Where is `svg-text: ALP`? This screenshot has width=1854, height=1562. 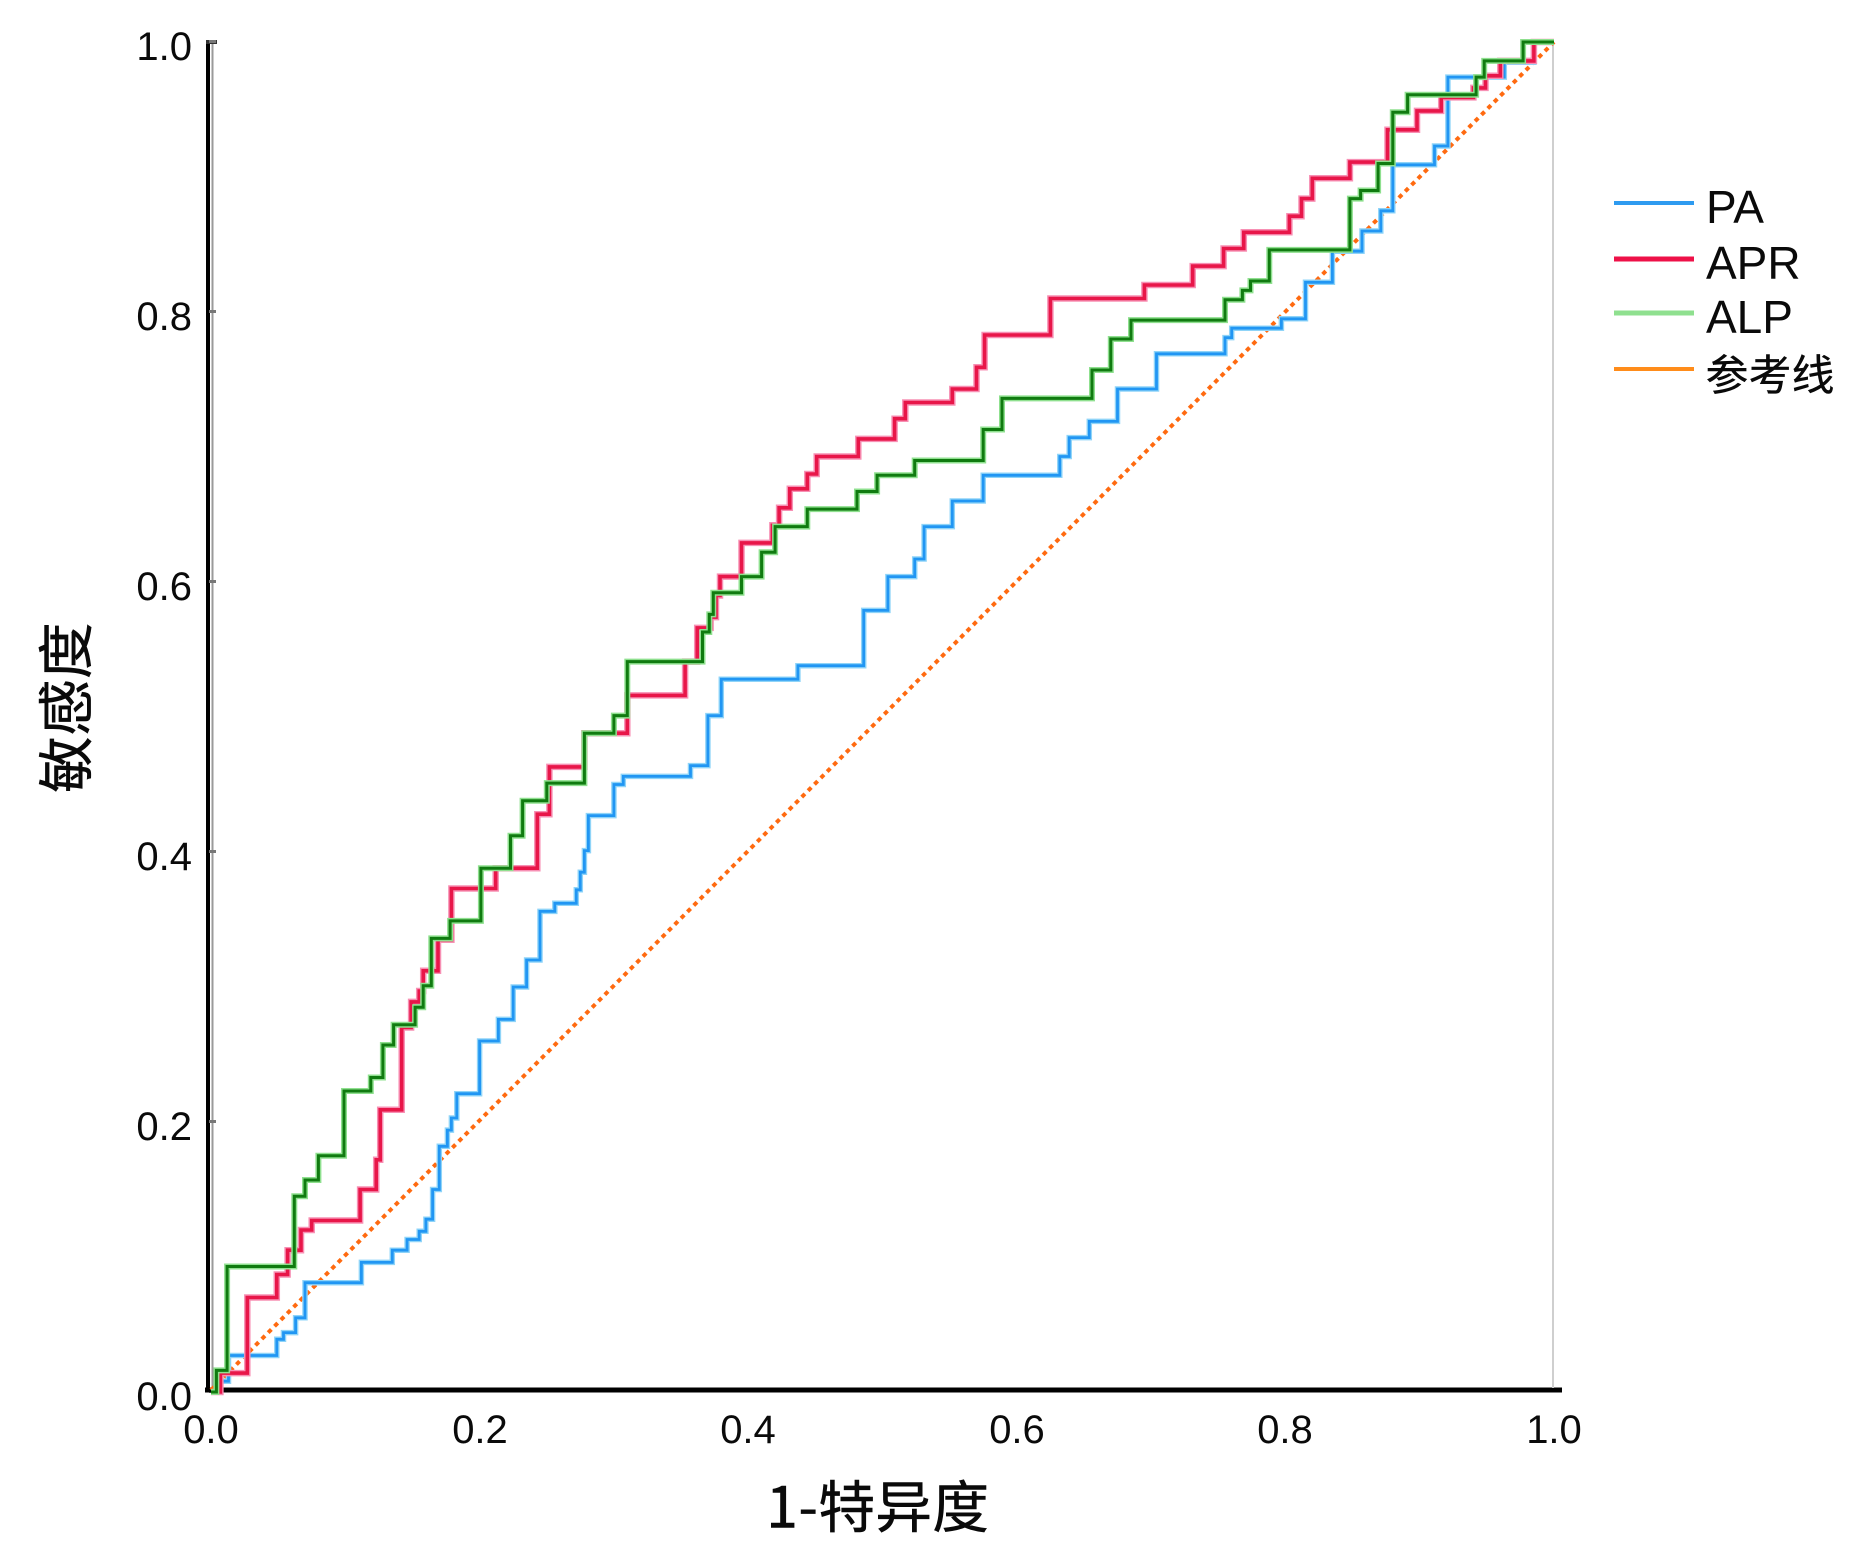
svg-text: ALP is located at coordinates (1749, 317).